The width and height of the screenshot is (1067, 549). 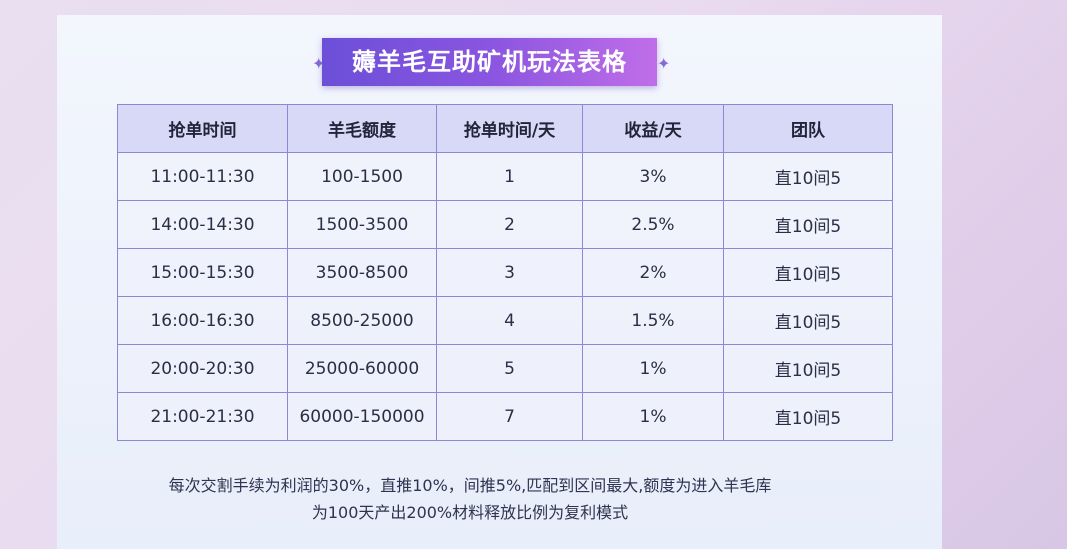 I want to click on table-cell: 20:00-20:30, so click(x=202, y=368).